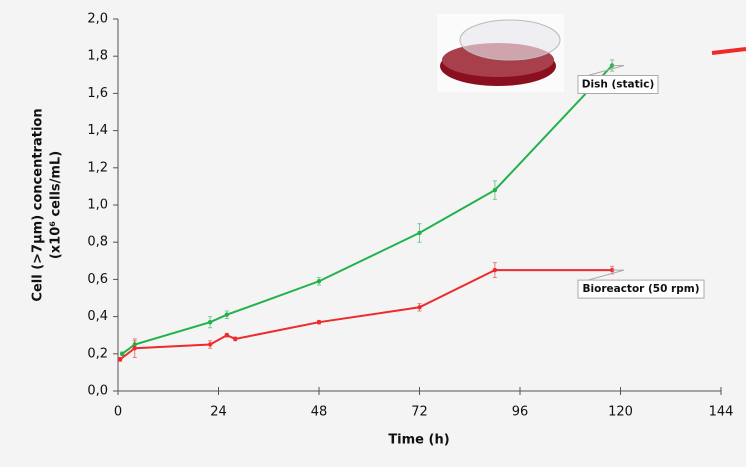 The width and height of the screenshot is (746, 467). What do you see at coordinates (520, 412) in the screenshot?
I see `x-tick-label: 96` at bounding box center [520, 412].